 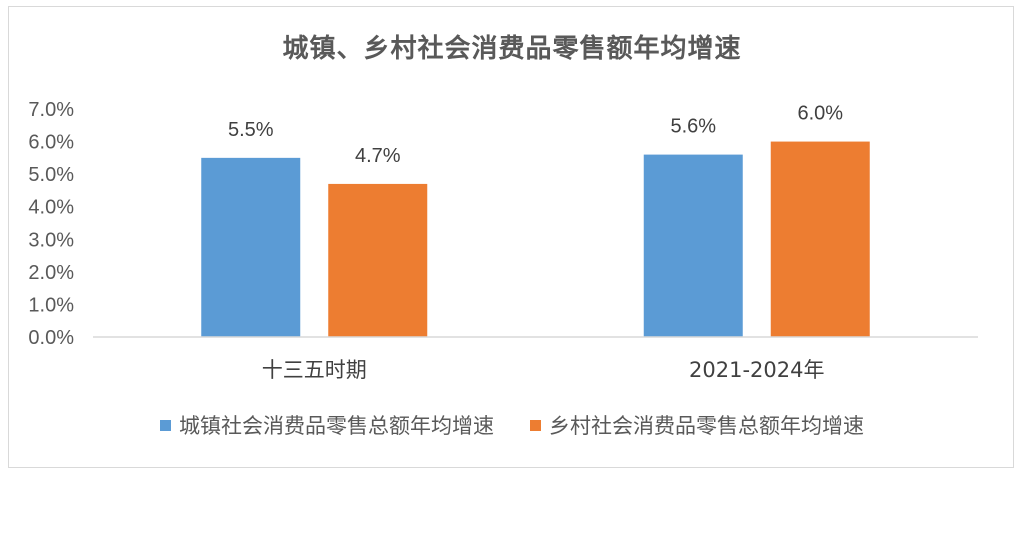 I want to click on legend-item-rural: 乡村社会消费品零售总额年均增速, so click(x=697, y=425).